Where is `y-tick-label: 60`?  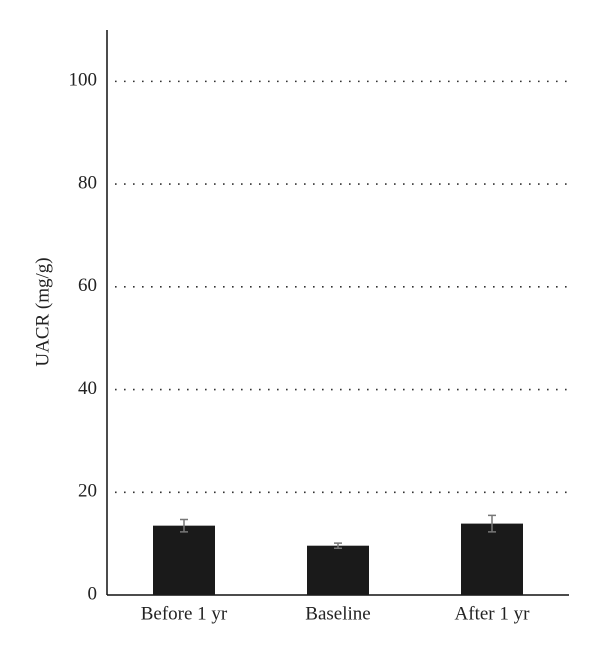
y-tick-label: 60 is located at coordinates (87, 285).